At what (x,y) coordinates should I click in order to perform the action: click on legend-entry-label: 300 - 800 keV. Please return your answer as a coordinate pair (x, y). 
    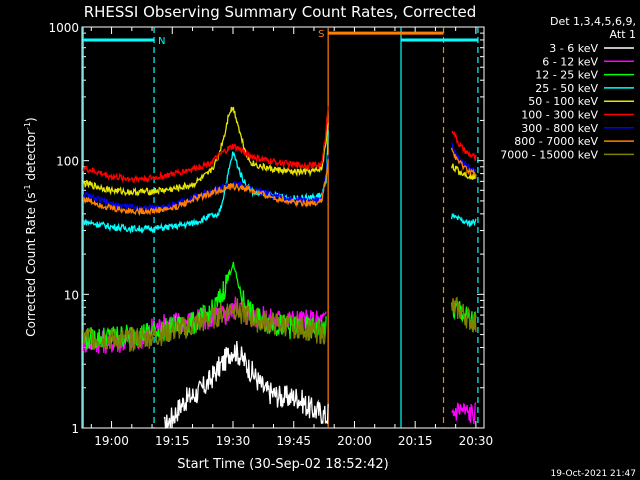
    Looking at the image, I should click on (559, 128).